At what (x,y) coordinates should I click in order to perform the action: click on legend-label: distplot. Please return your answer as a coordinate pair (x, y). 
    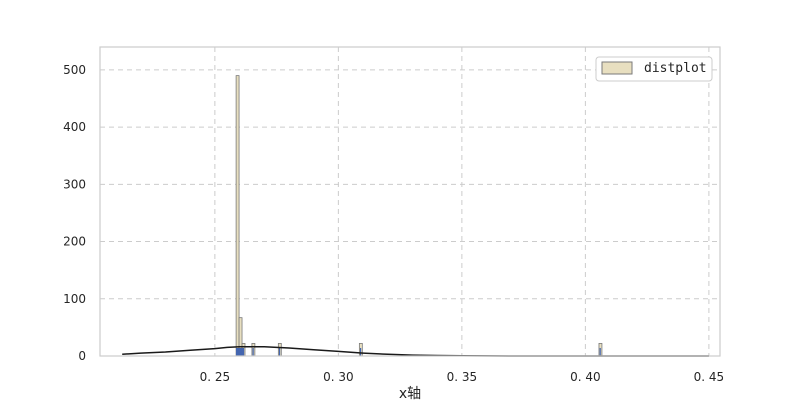
    Looking at the image, I should click on (675, 68).